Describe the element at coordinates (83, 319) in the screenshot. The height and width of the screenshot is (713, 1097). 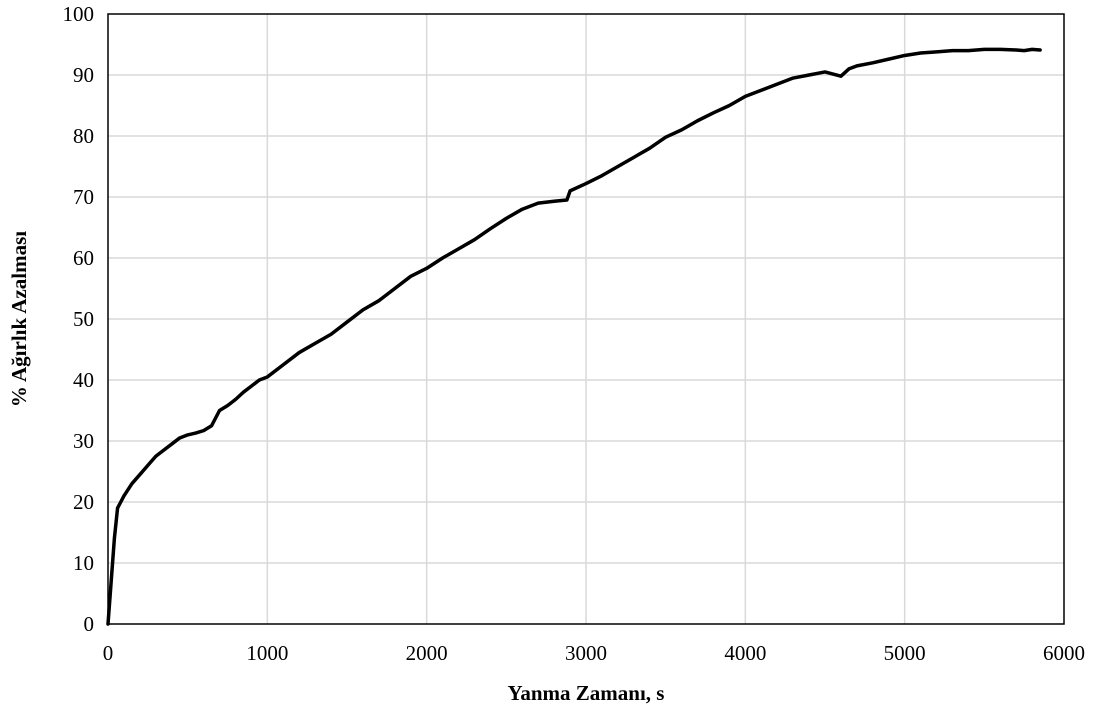
I see `y-tick-label: 50` at that location.